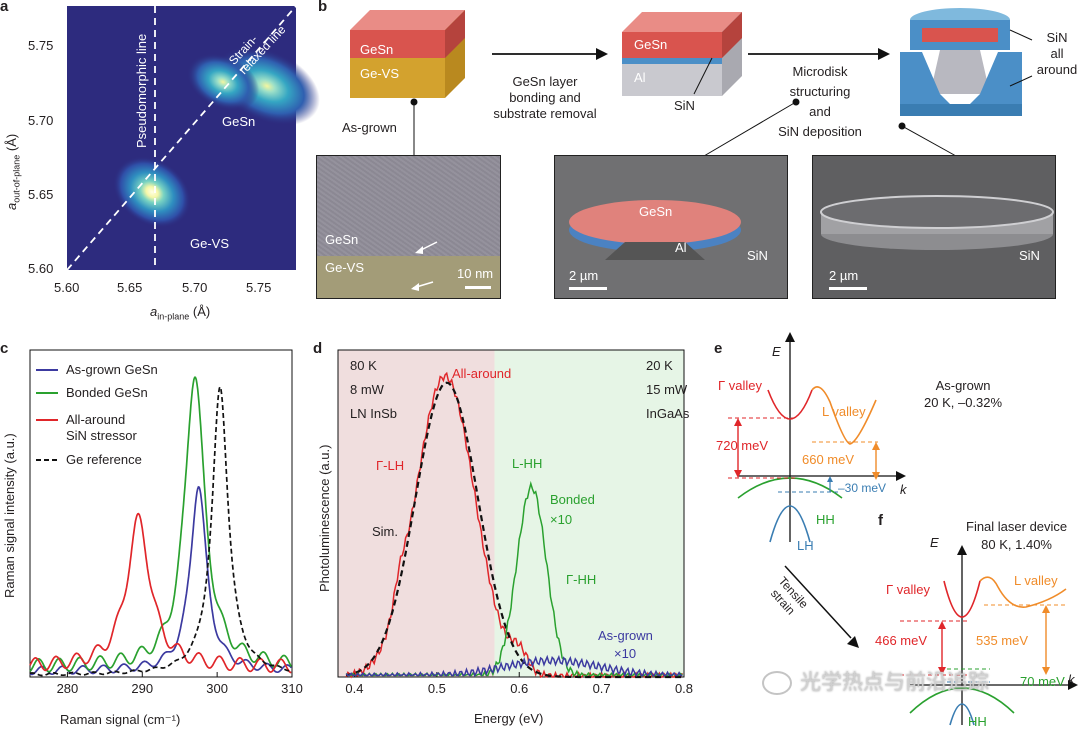 This screenshot has width=1080, height=730. Describe the element at coordinates (844, 275) in the screenshot. I see `sem2-scale: 2 µm` at that location.